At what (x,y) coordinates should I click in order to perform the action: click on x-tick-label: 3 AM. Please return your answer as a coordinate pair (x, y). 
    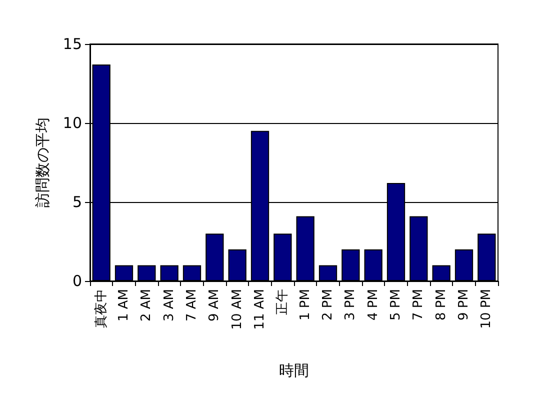
    Looking at the image, I should click on (169, 305).